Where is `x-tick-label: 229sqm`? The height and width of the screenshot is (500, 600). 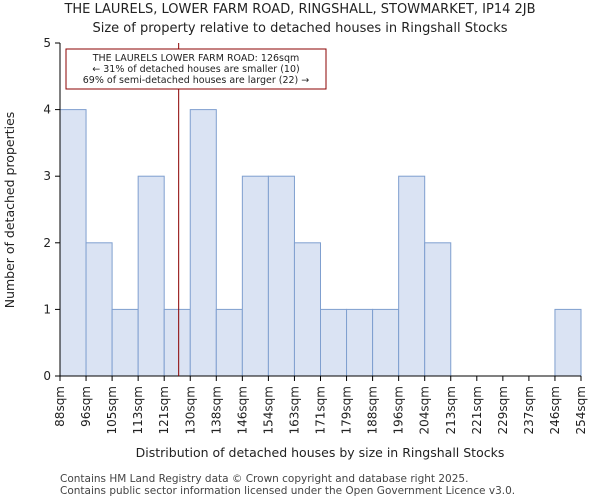
x-tick-label: 229sqm is located at coordinates (503, 410).